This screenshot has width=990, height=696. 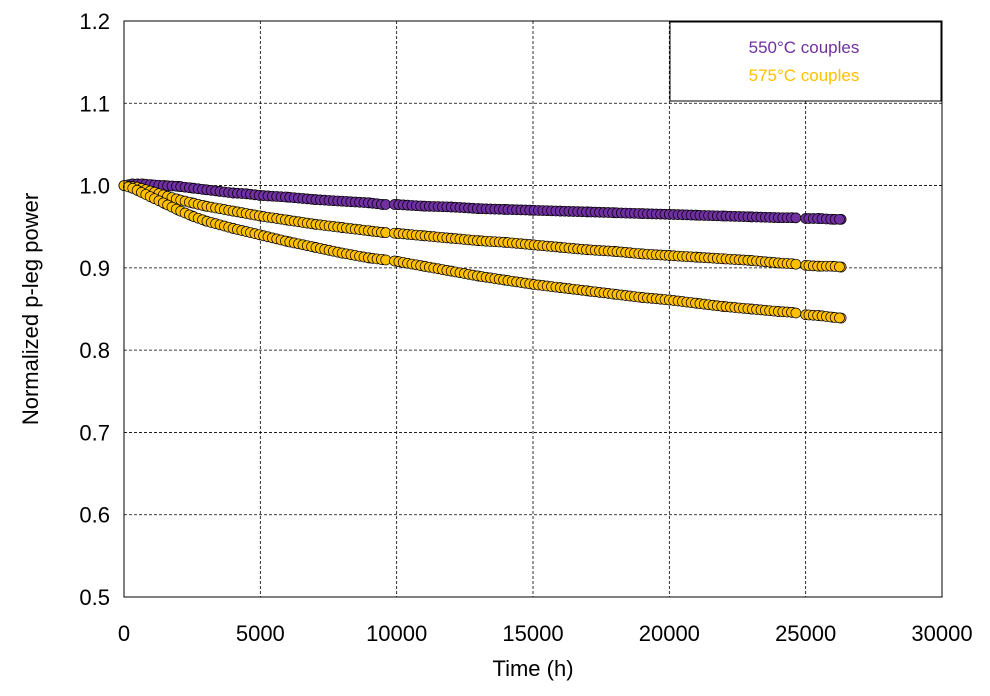 What do you see at coordinates (396, 633) in the screenshot?
I see `x-tick-label: 10000` at bounding box center [396, 633].